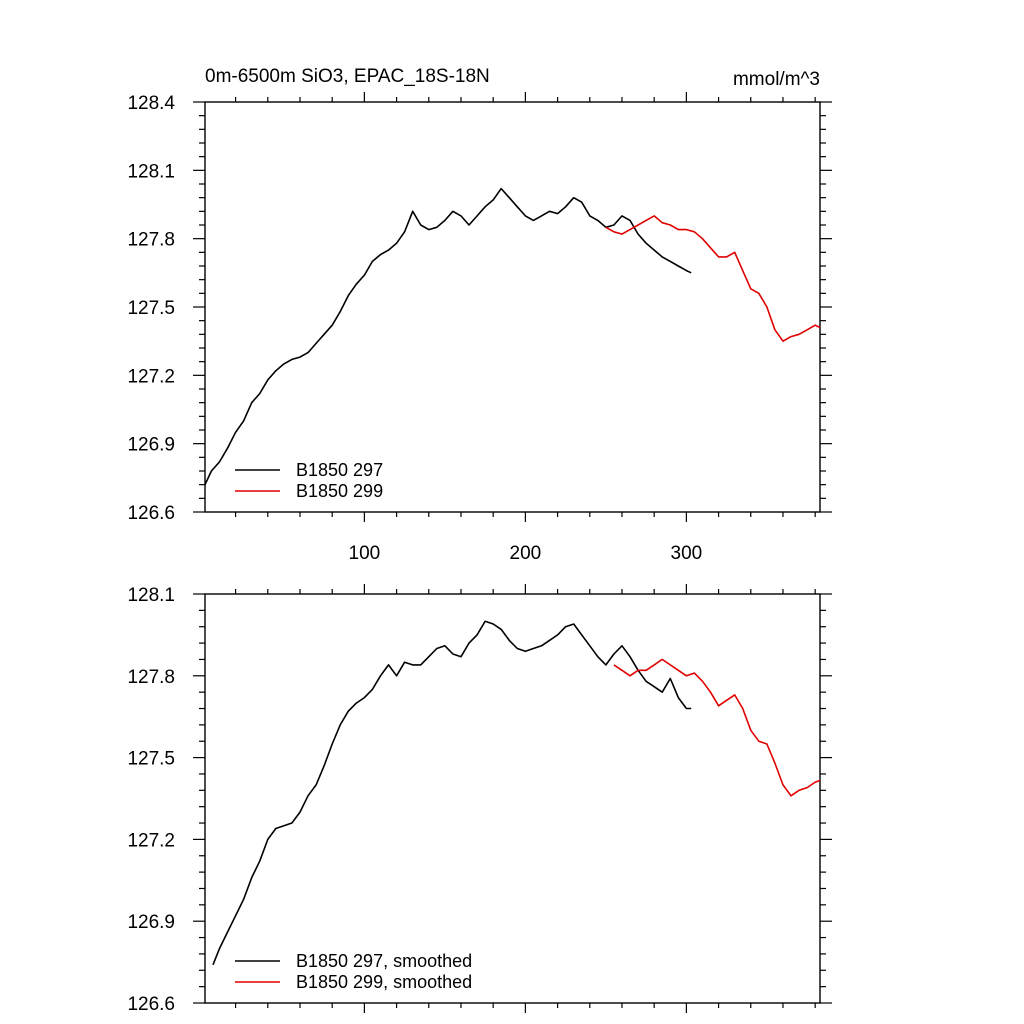  What do you see at coordinates (339, 491) in the screenshot?
I see `legend-label: B1850 299` at bounding box center [339, 491].